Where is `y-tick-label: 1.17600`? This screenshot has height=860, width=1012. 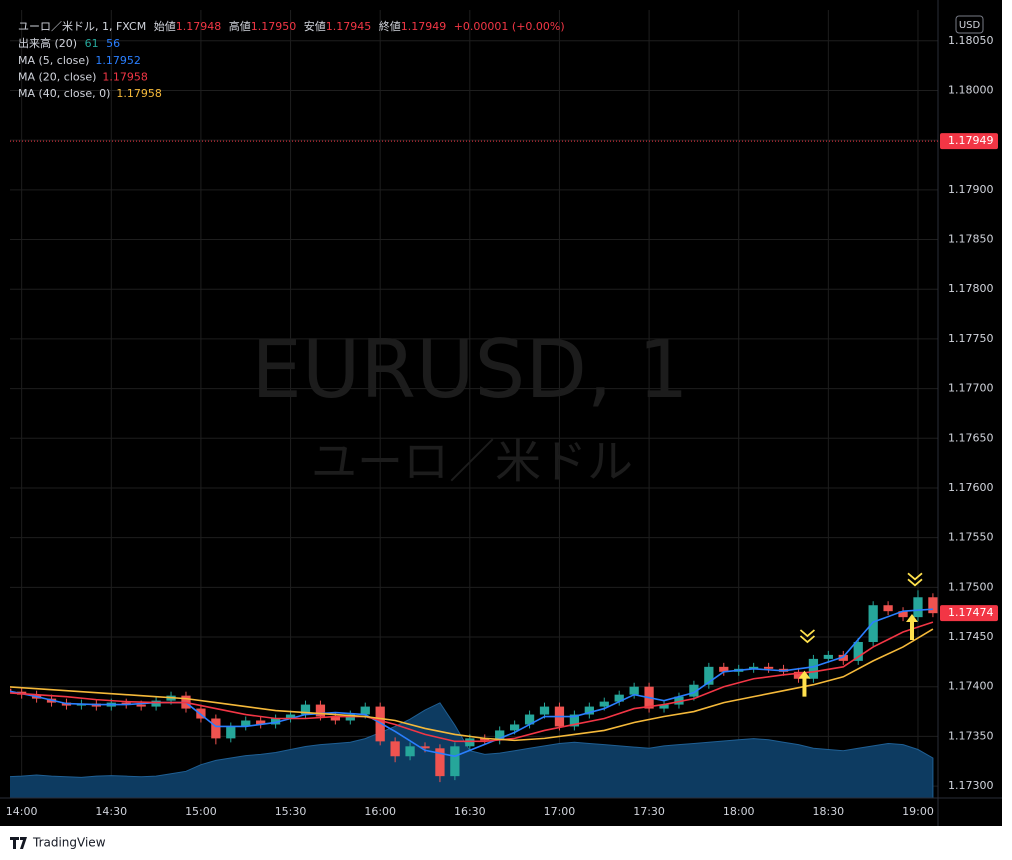 y-tick-label: 1.17600 is located at coordinates (971, 487).